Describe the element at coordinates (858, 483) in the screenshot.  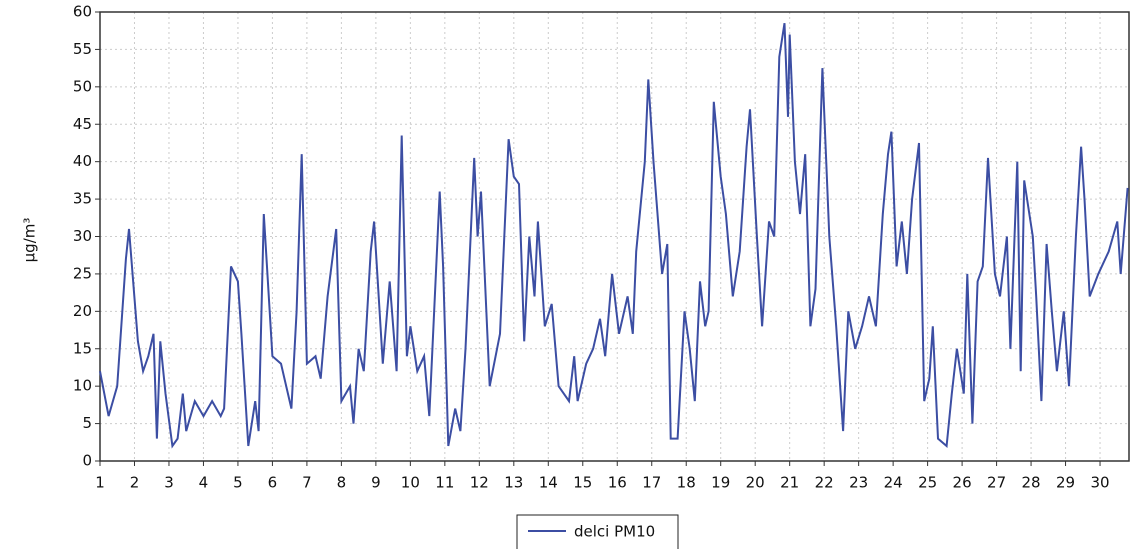
I see `x-tick-label: 23` at that location.